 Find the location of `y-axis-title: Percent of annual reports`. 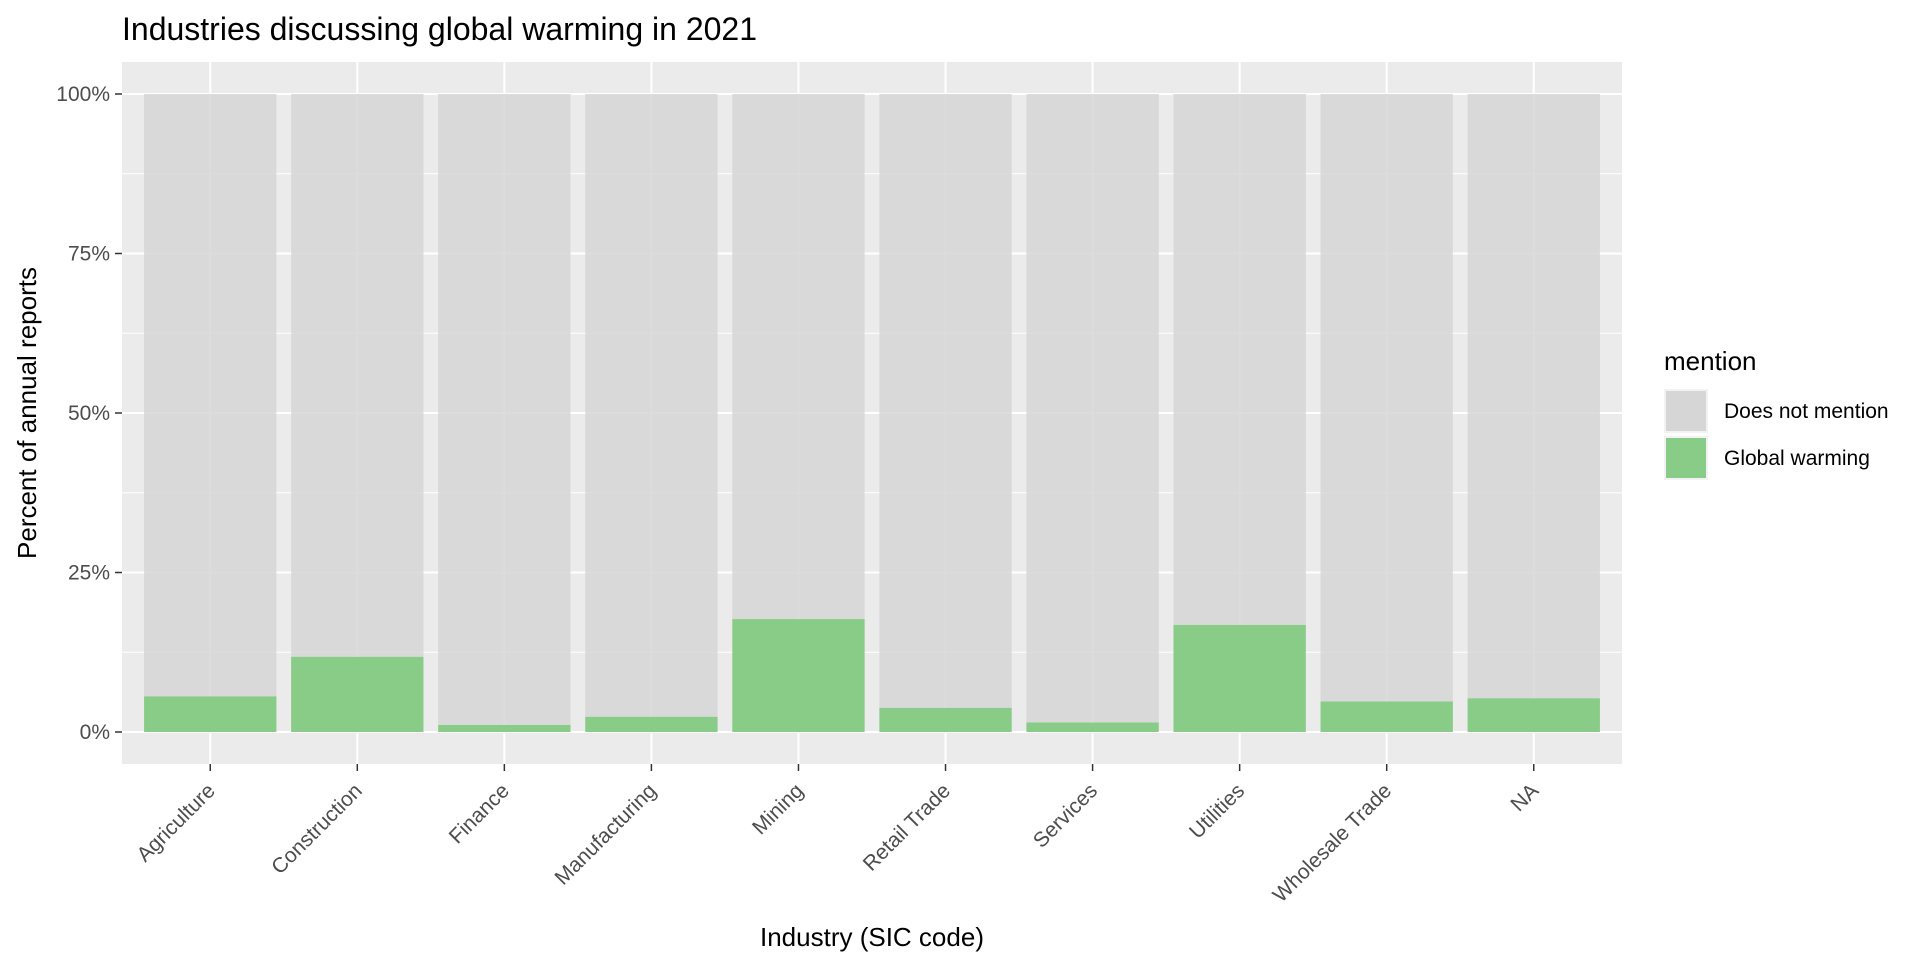

y-axis-title: Percent of annual reports is located at coordinates (27, 413).